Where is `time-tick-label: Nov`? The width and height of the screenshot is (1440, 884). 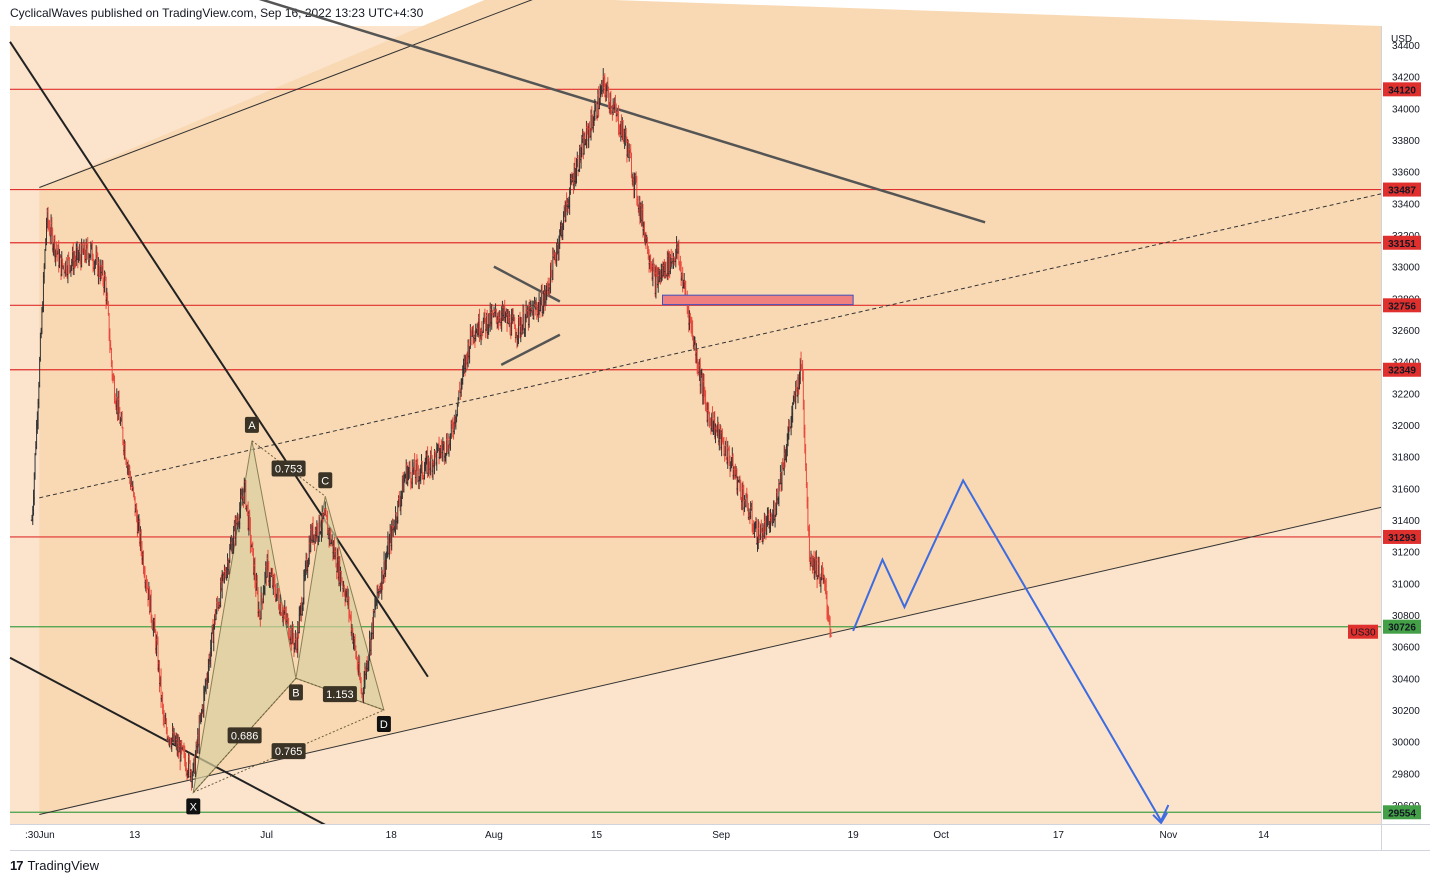
time-tick-label: Nov is located at coordinates (1168, 835).